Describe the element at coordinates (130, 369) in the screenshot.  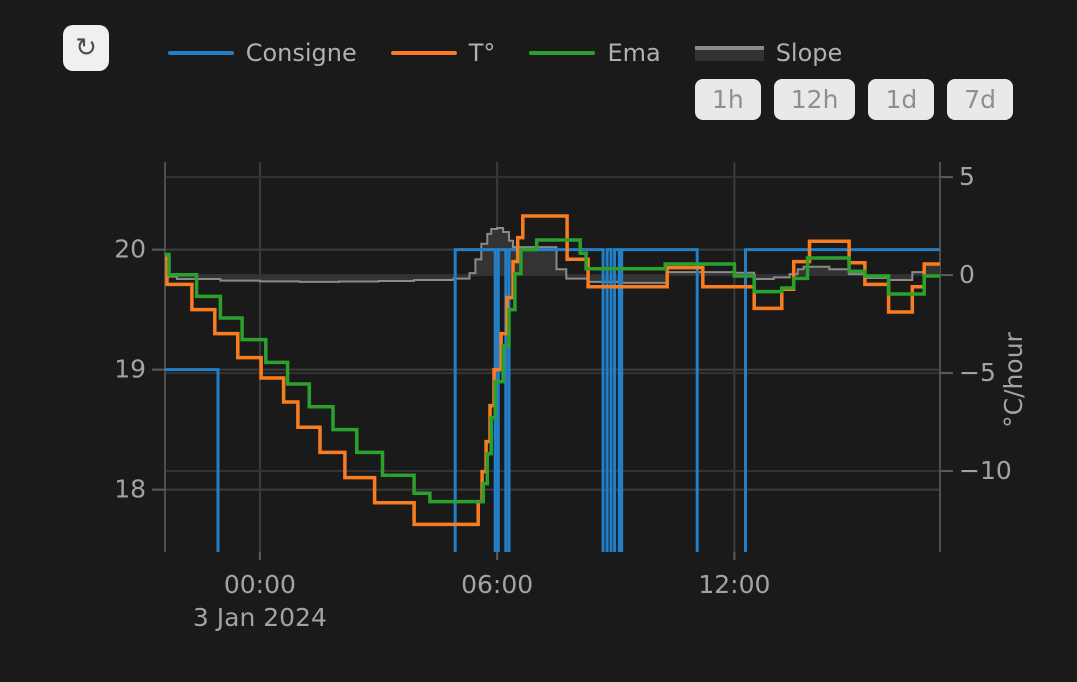
I see `y-left-tick-label: 19` at that location.